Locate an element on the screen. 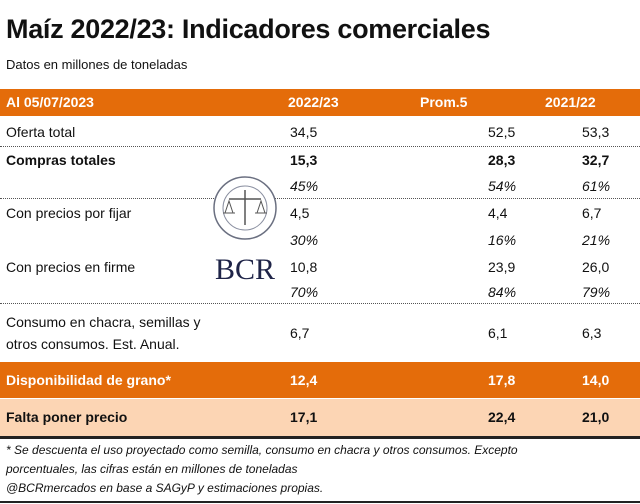 Image resolution: width=640 pixels, height=504 pixels. row-label: otros consumos. Est. Anual. is located at coordinates (93, 344).